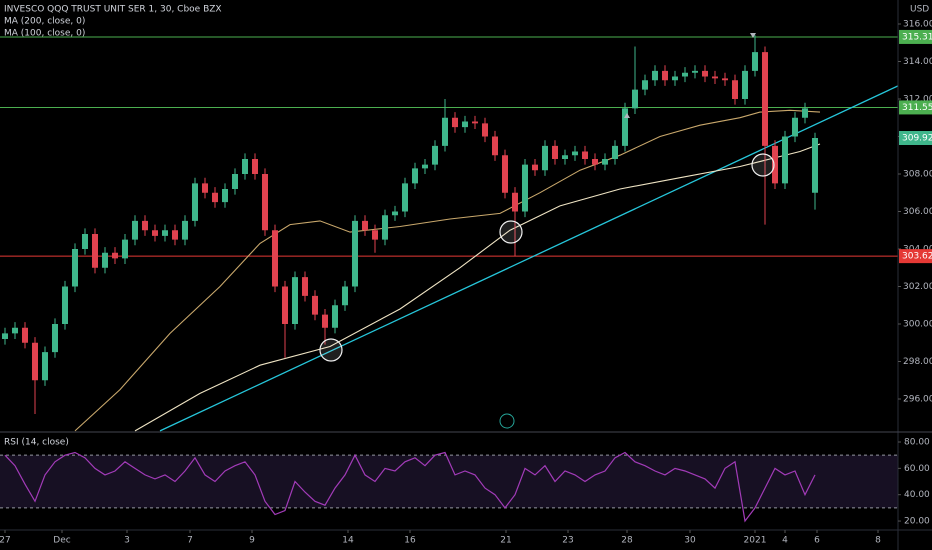 Image resolution: width=932 pixels, height=550 pixels. I want to click on low-marker, so click(627, 115).